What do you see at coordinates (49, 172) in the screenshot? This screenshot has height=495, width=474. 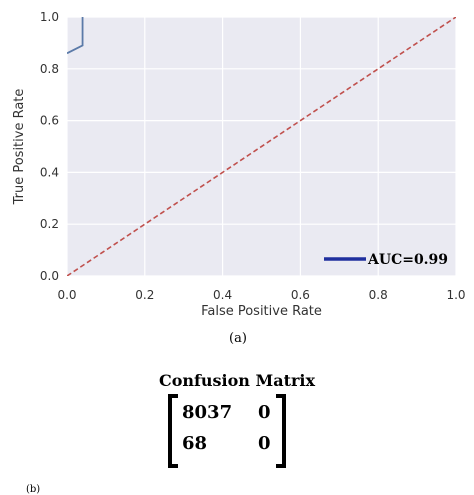 I see `y-tick-label: 0.4` at bounding box center [49, 172].